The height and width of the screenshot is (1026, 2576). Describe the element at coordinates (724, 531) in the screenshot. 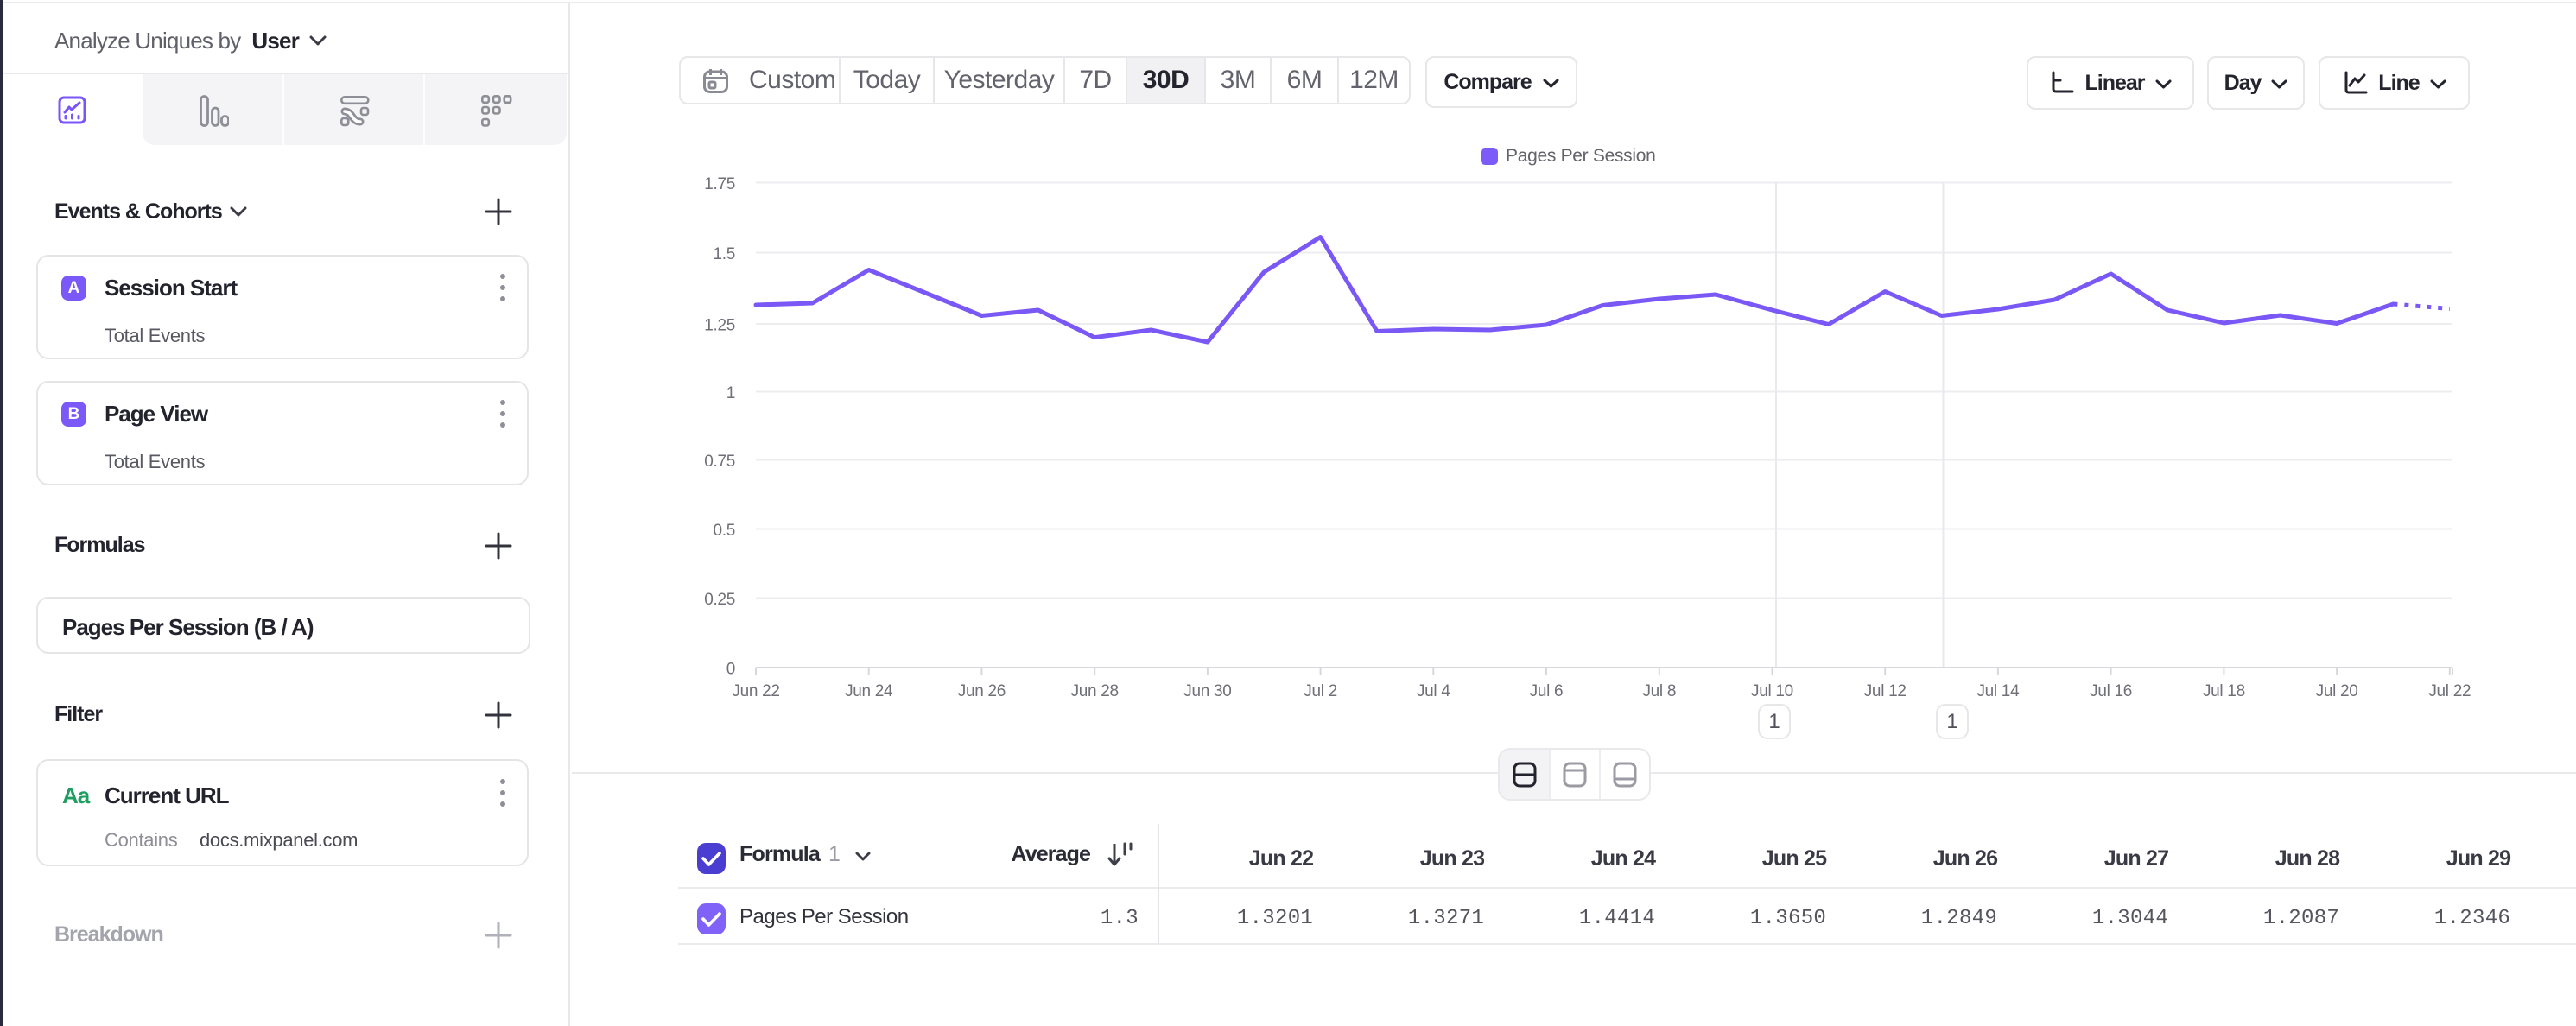

I see `svg-text: 0.5` at that location.